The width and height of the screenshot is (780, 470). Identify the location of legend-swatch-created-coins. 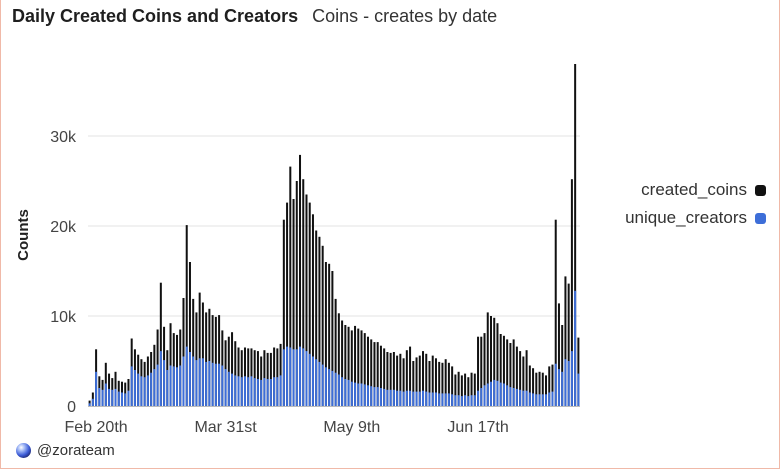
(760, 190).